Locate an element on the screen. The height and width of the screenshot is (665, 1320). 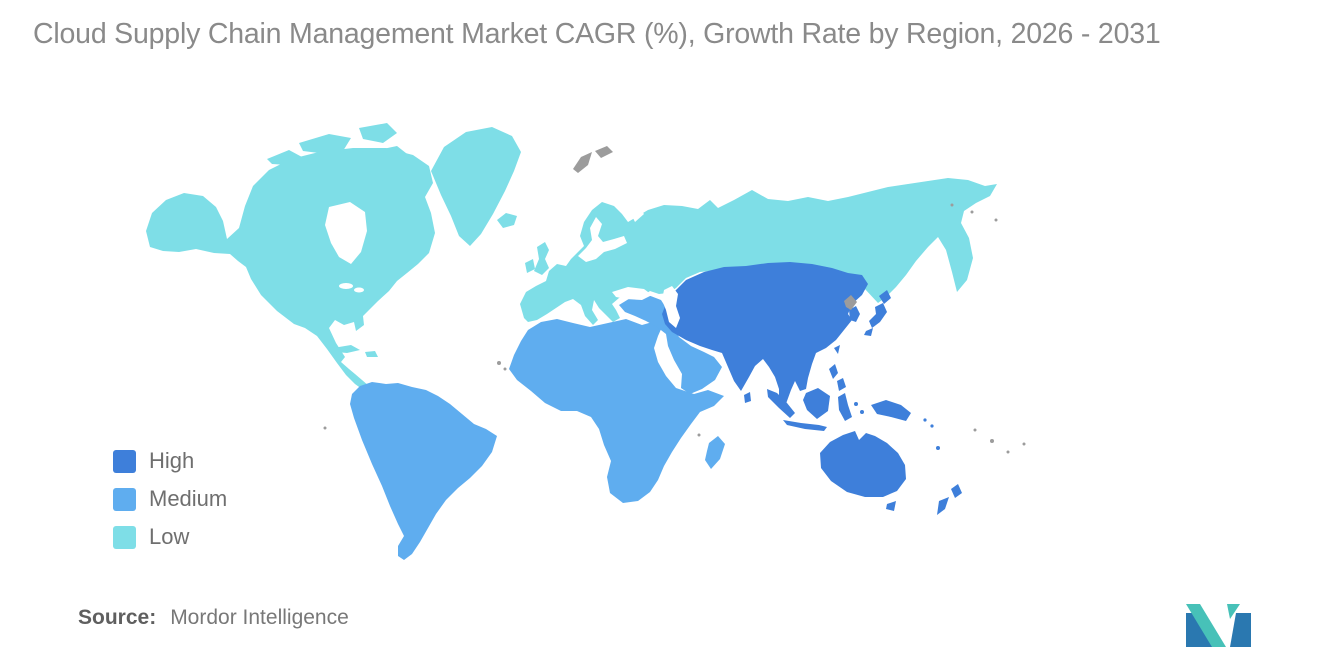
legend-item-low: Low is located at coordinates (170, 537).